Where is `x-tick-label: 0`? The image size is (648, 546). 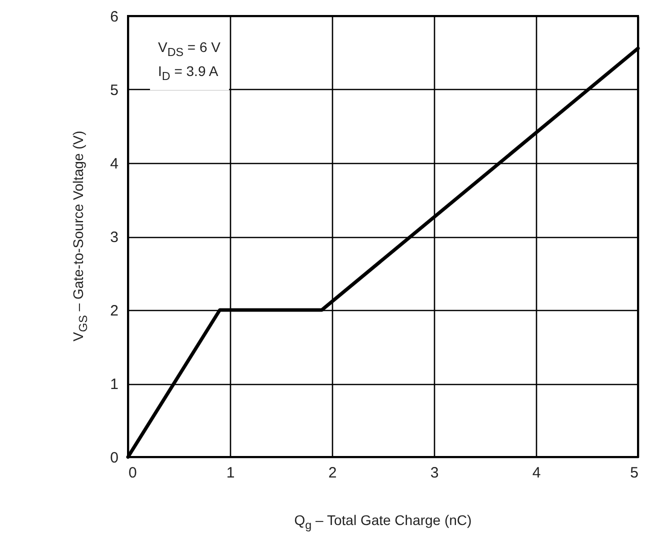
x-tick-label: 0 is located at coordinates (132, 473).